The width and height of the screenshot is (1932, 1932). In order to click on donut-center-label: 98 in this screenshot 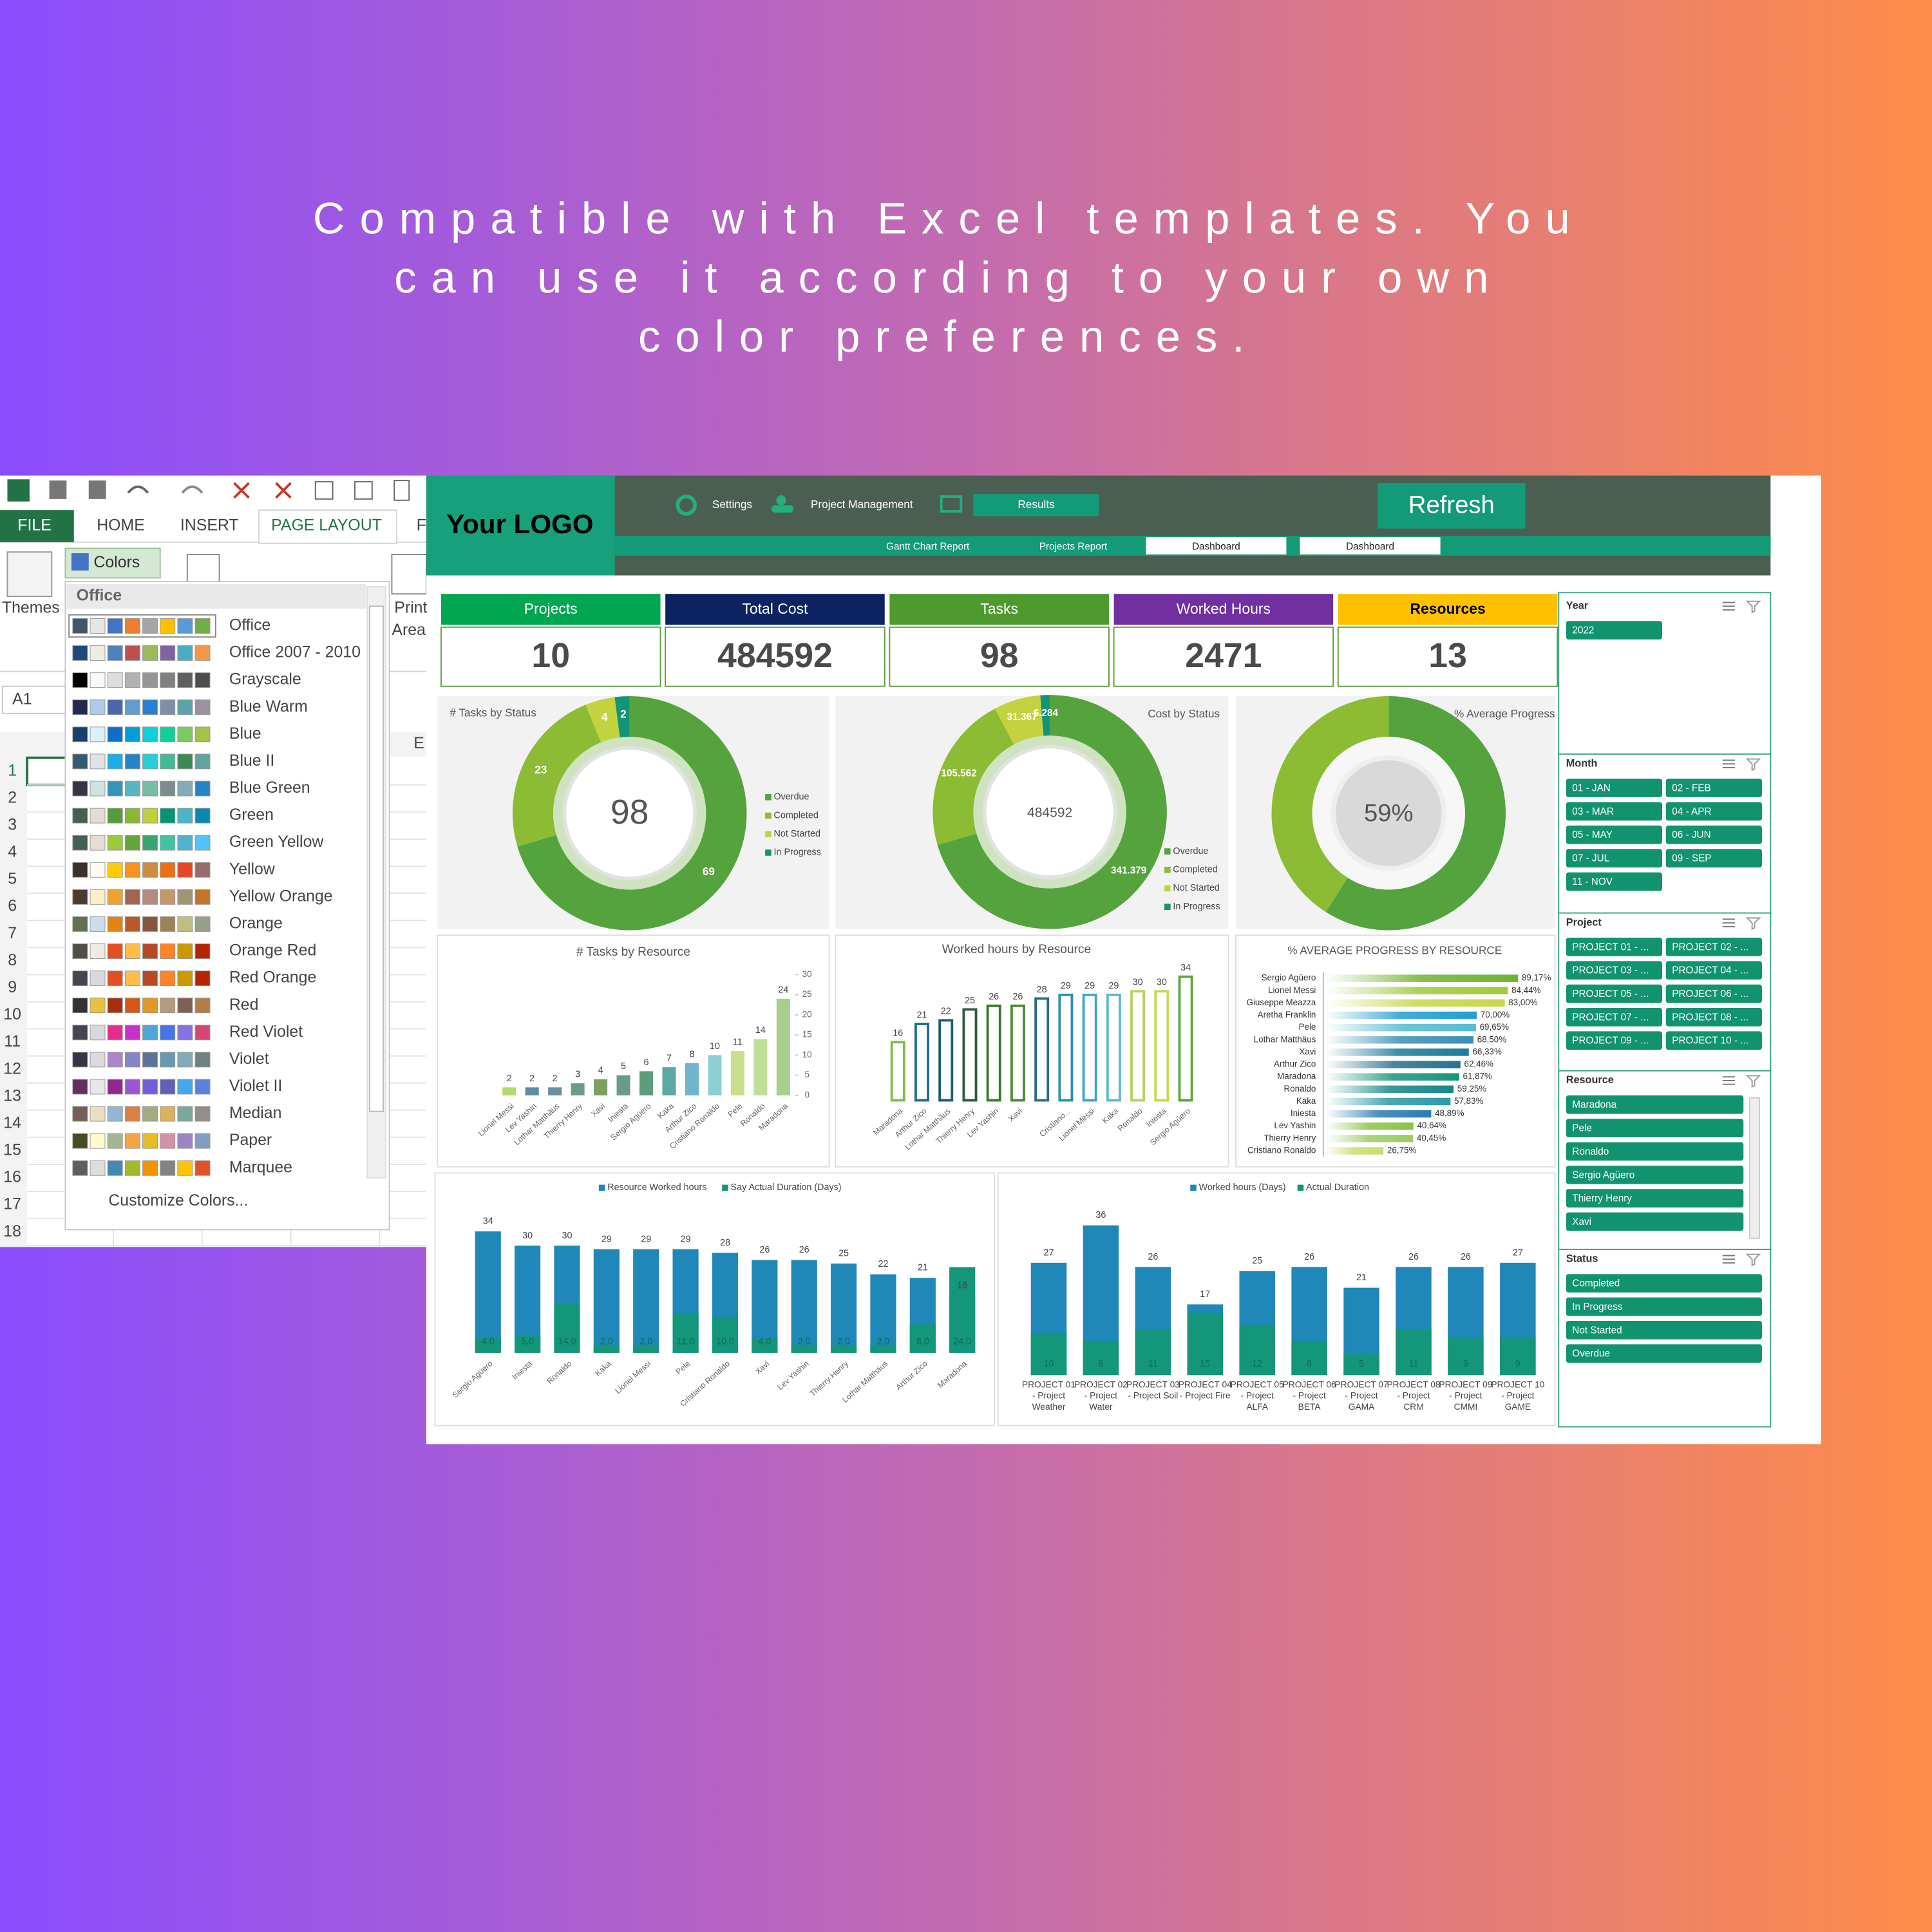, I will do `click(630, 812)`.